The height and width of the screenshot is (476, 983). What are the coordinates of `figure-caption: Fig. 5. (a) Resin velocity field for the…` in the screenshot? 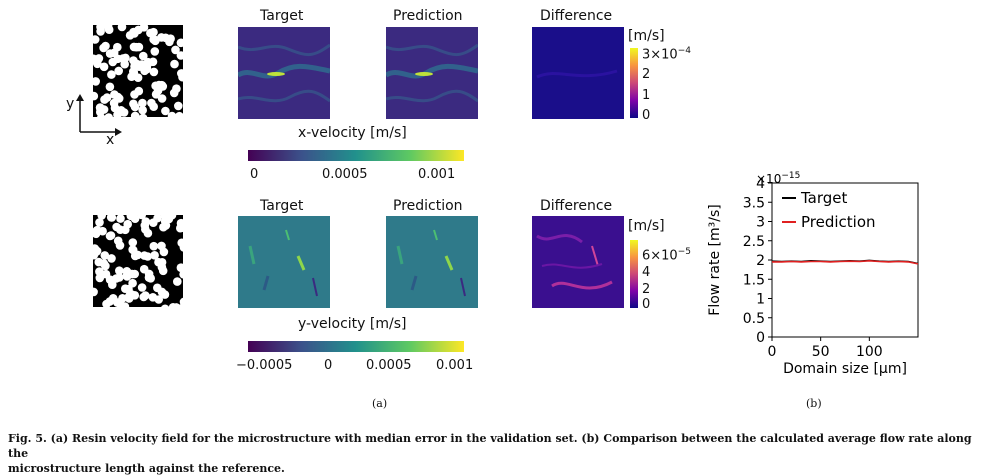 It's located at (494, 453).